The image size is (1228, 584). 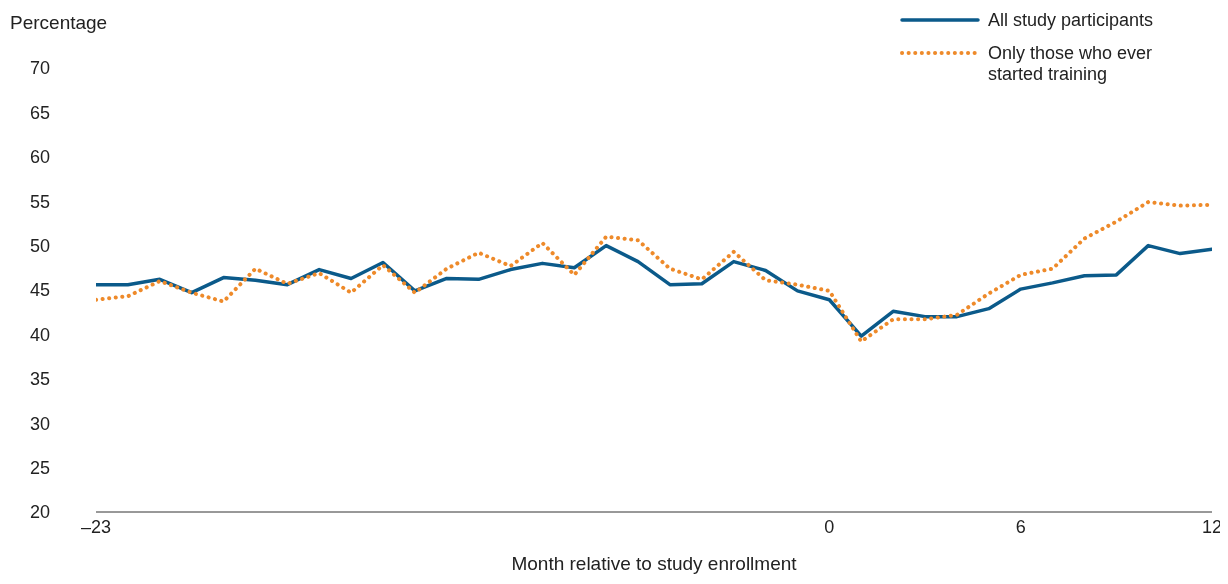 I want to click on y-tick-label: 35, so click(x=40, y=379).